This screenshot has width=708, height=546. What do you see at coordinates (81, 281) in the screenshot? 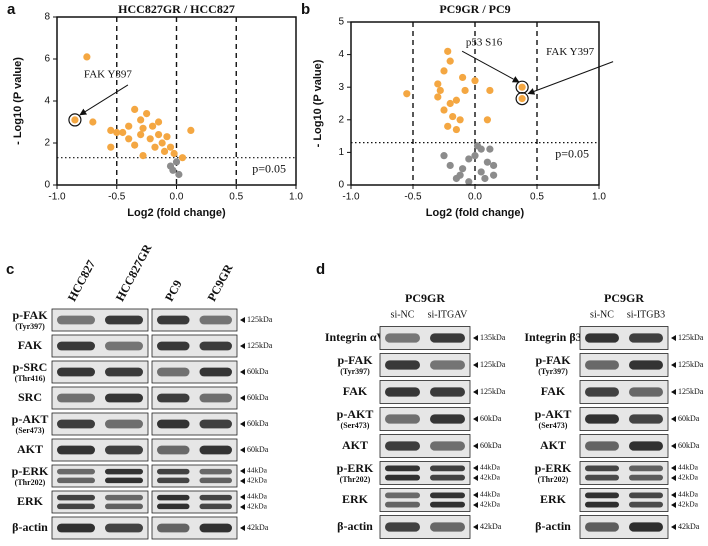
I see `lane-label: HCC827` at bounding box center [81, 281].